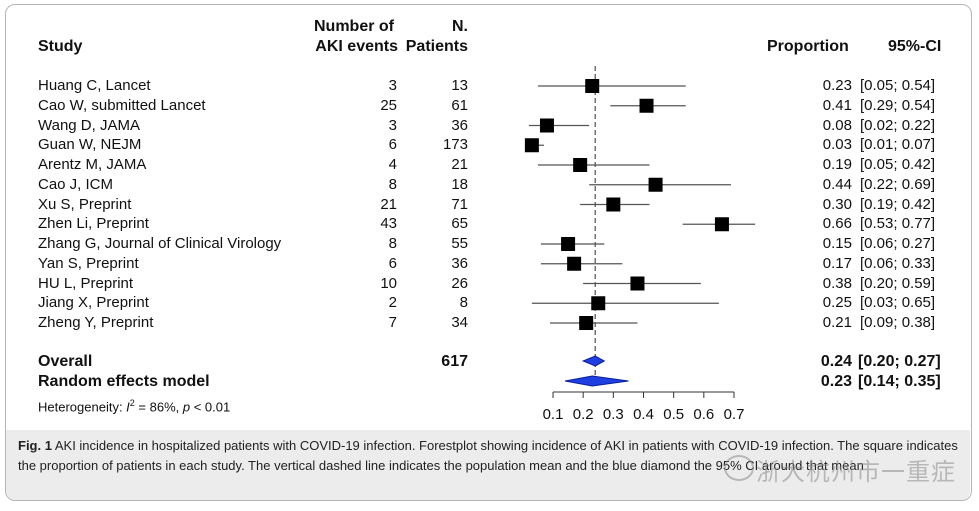  Describe the element at coordinates (392, 164) in the screenshot. I see `study-events: 4` at that location.